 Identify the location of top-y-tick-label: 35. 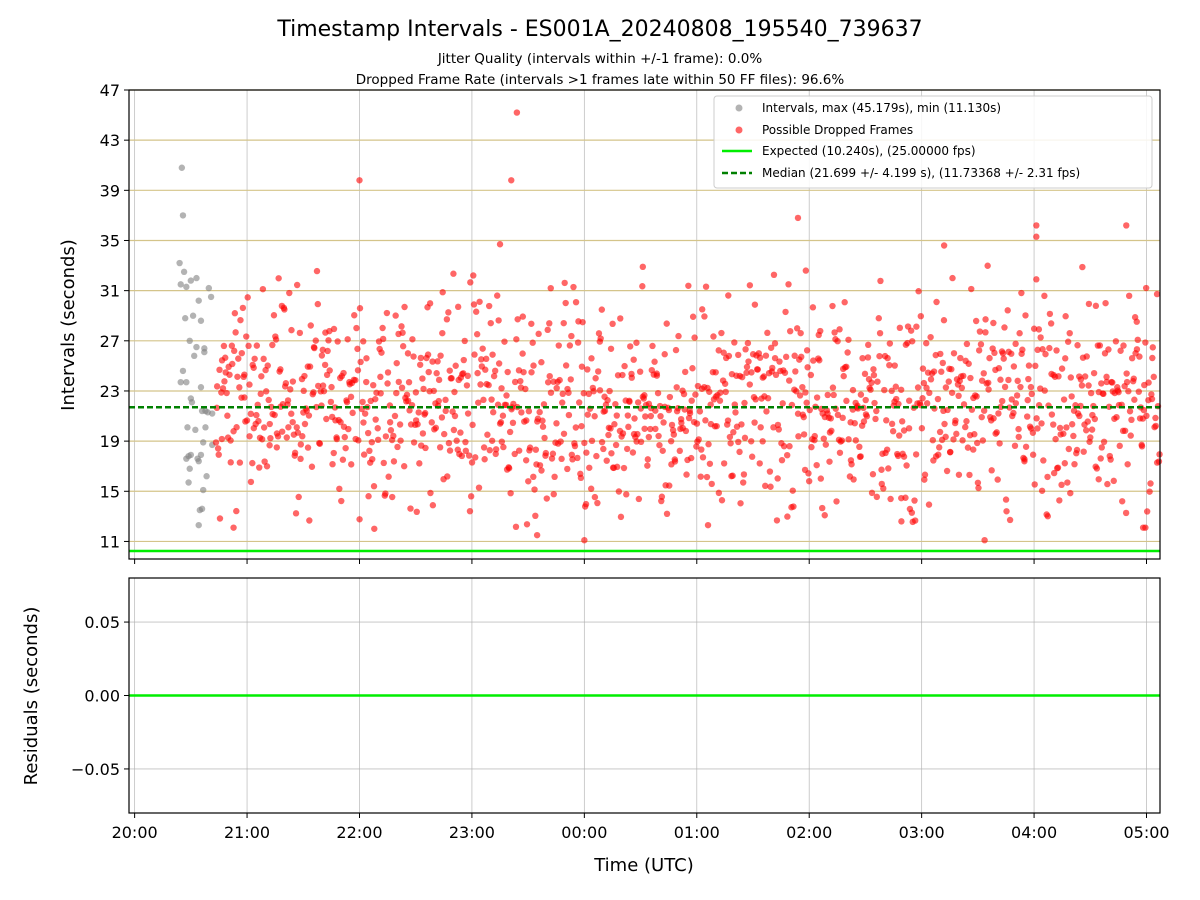
(110, 240).